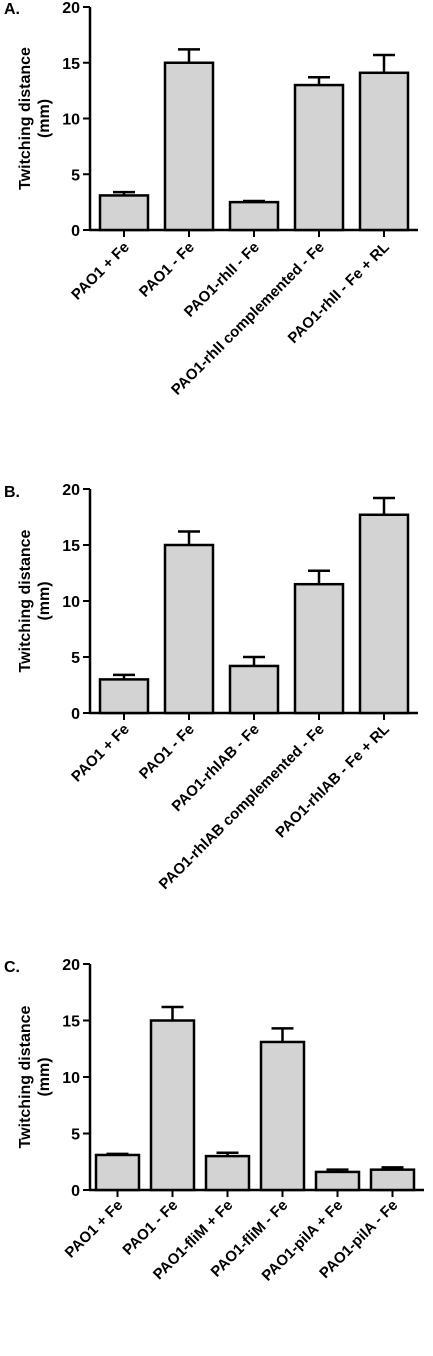  What do you see at coordinates (12, 9) in the screenshot?
I see `panel-label: A.` at bounding box center [12, 9].